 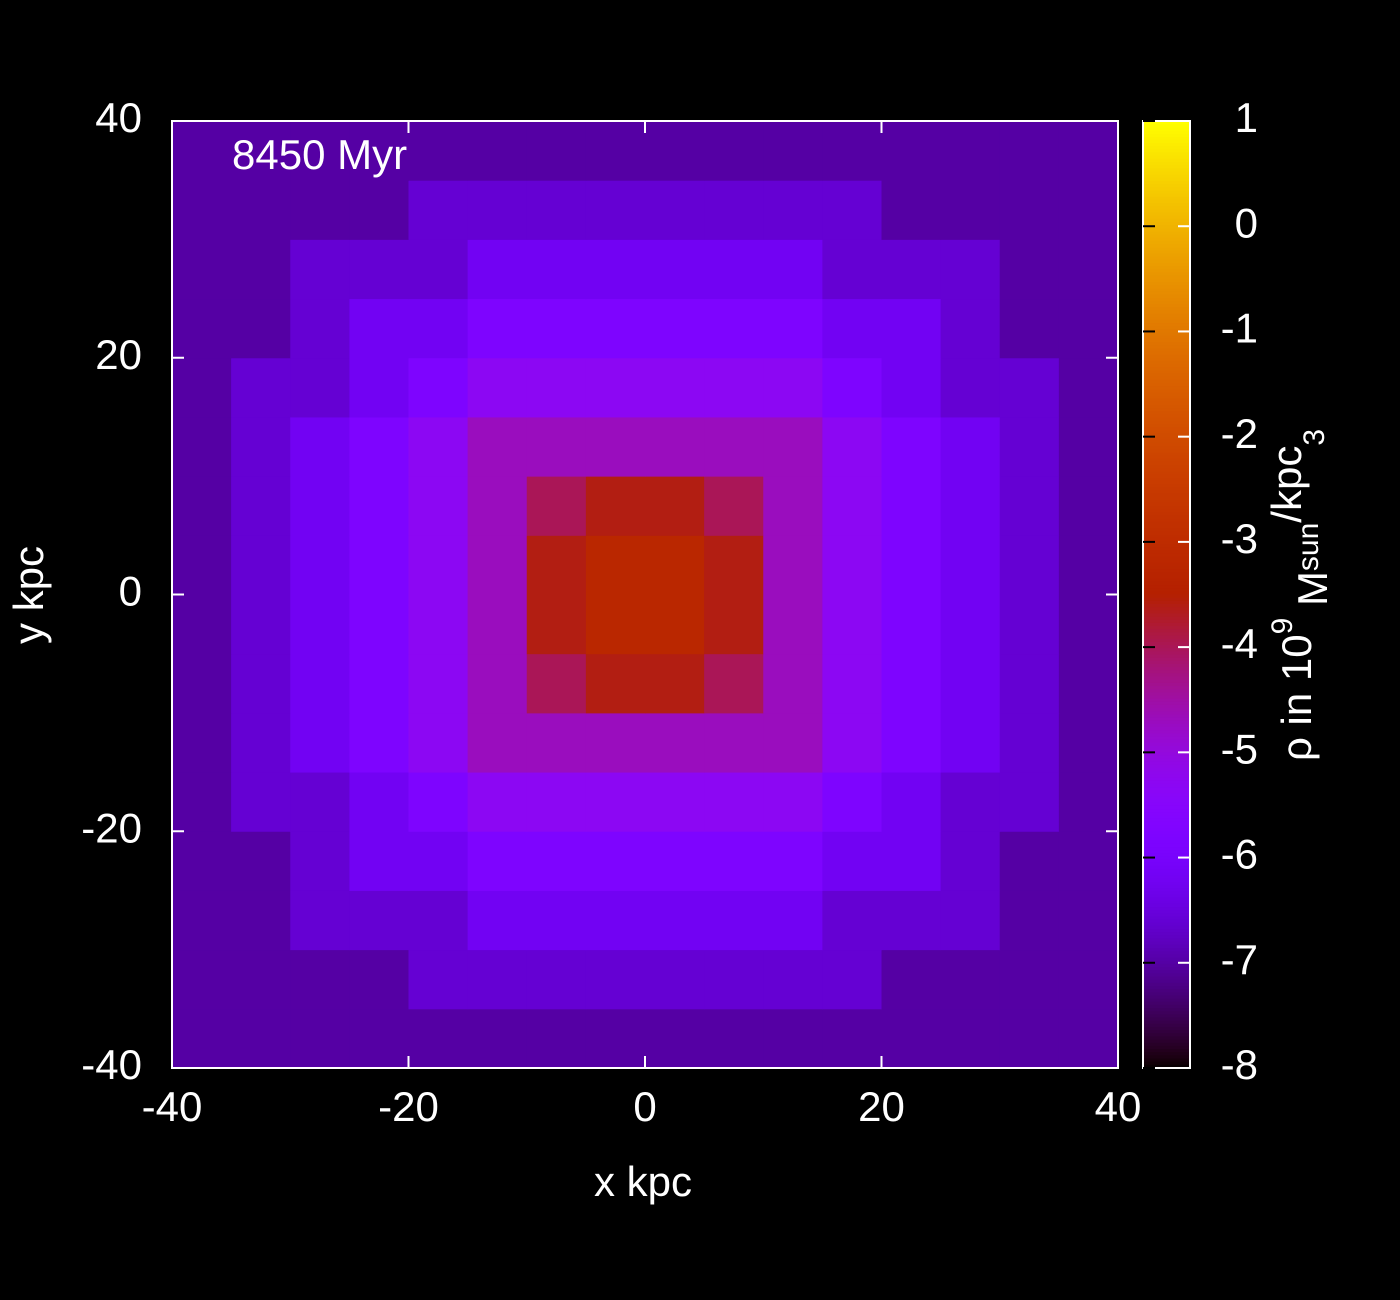 What do you see at coordinates (1282, 626) in the screenshot?
I see `colorbar-label-part: 9` at bounding box center [1282, 626].